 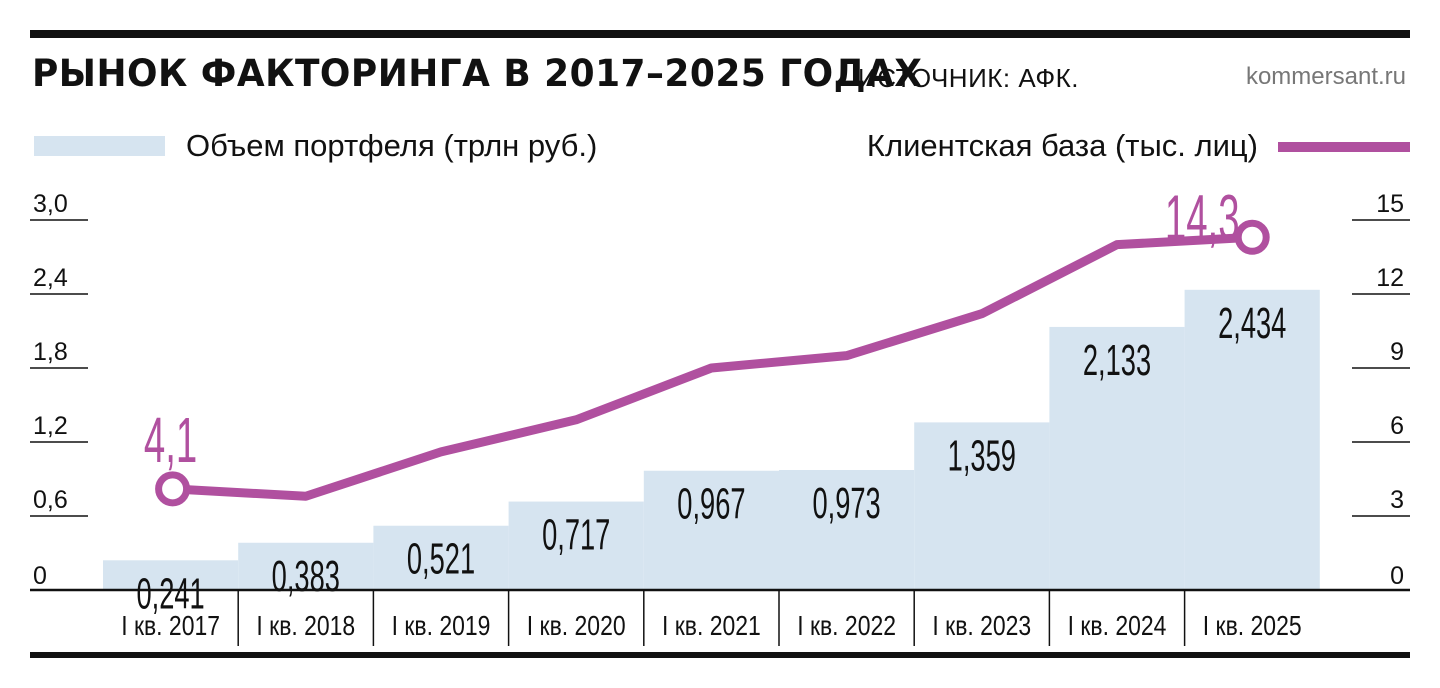 I want to click on right-axis-tick-label: 0, so click(x=1397, y=576).